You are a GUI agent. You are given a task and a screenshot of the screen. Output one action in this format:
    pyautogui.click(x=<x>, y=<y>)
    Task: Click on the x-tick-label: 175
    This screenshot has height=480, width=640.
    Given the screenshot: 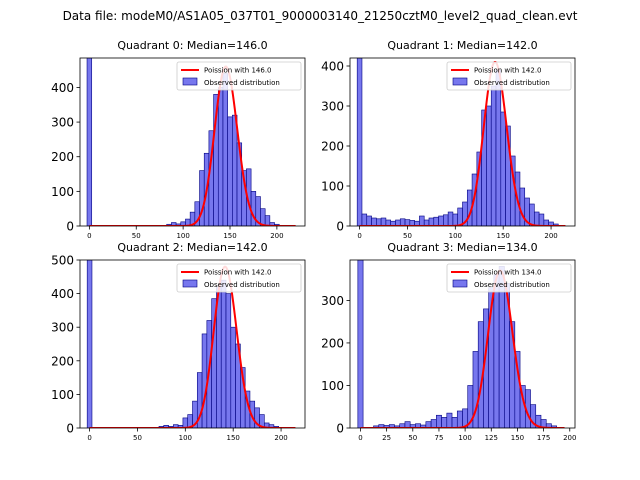 What is the action you would take?
    pyautogui.click(x=543, y=438)
    